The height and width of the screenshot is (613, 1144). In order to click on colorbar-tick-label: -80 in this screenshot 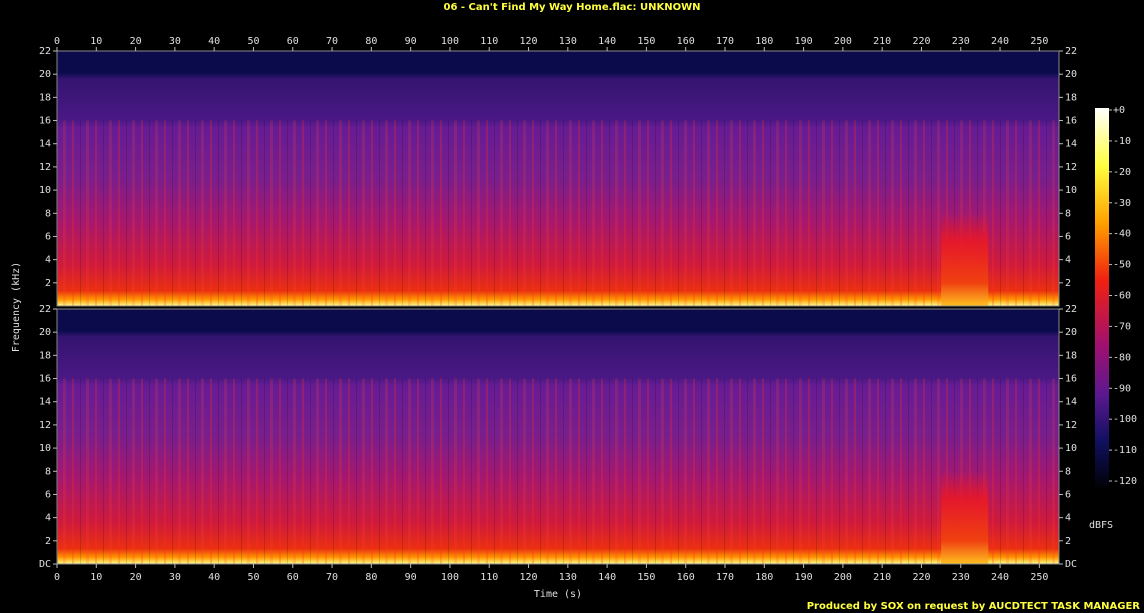, I will do `click(1122, 357)`.